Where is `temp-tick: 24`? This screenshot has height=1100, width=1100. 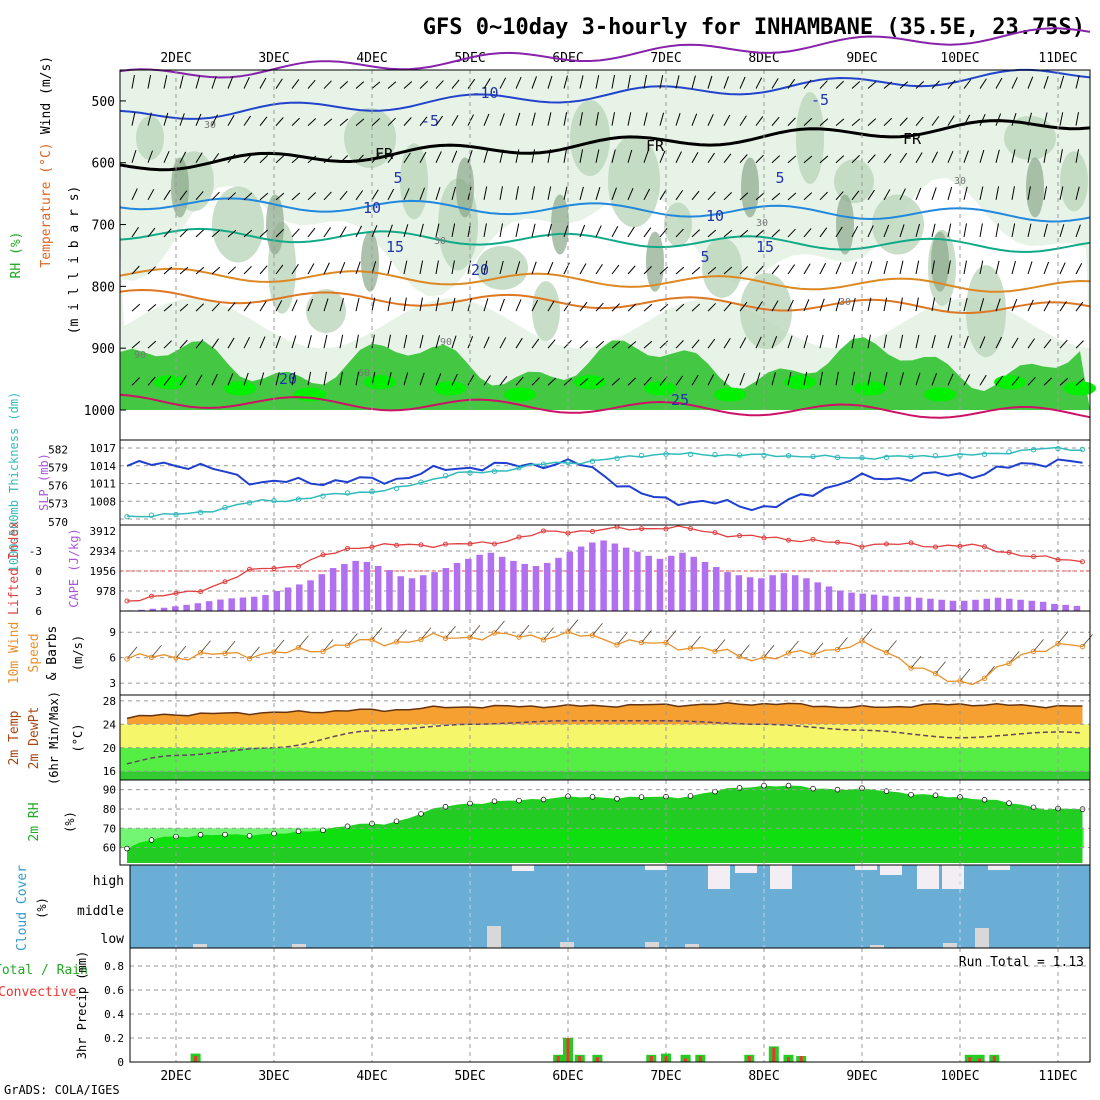
temp-tick: 24 is located at coordinates (110, 724).